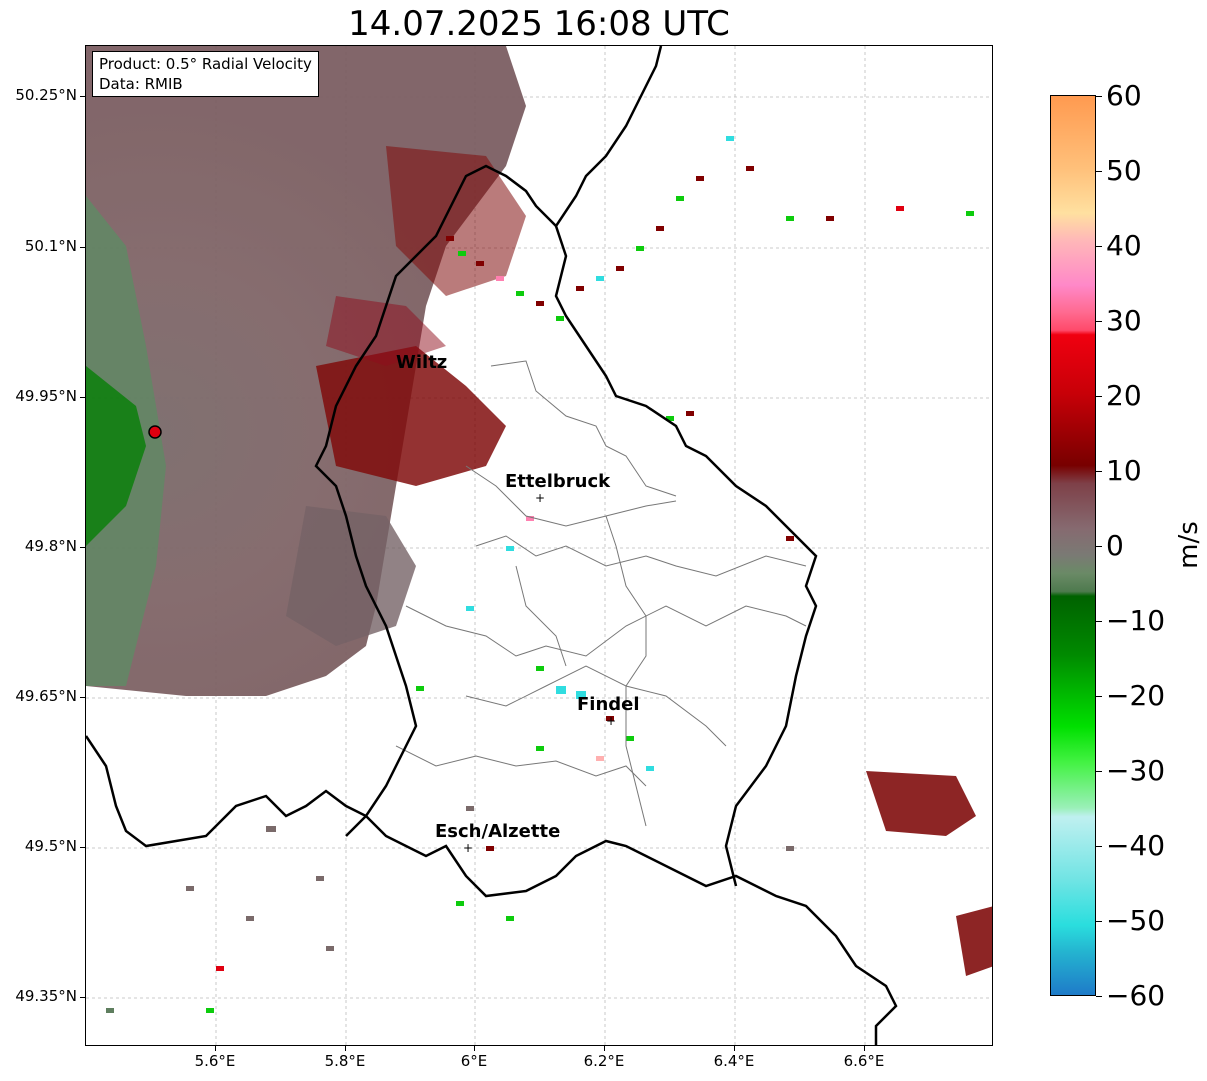 The image size is (1207, 1081). What do you see at coordinates (155, 432) in the screenshot?
I see `radar-site-marker` at bounding box center [155, 432].